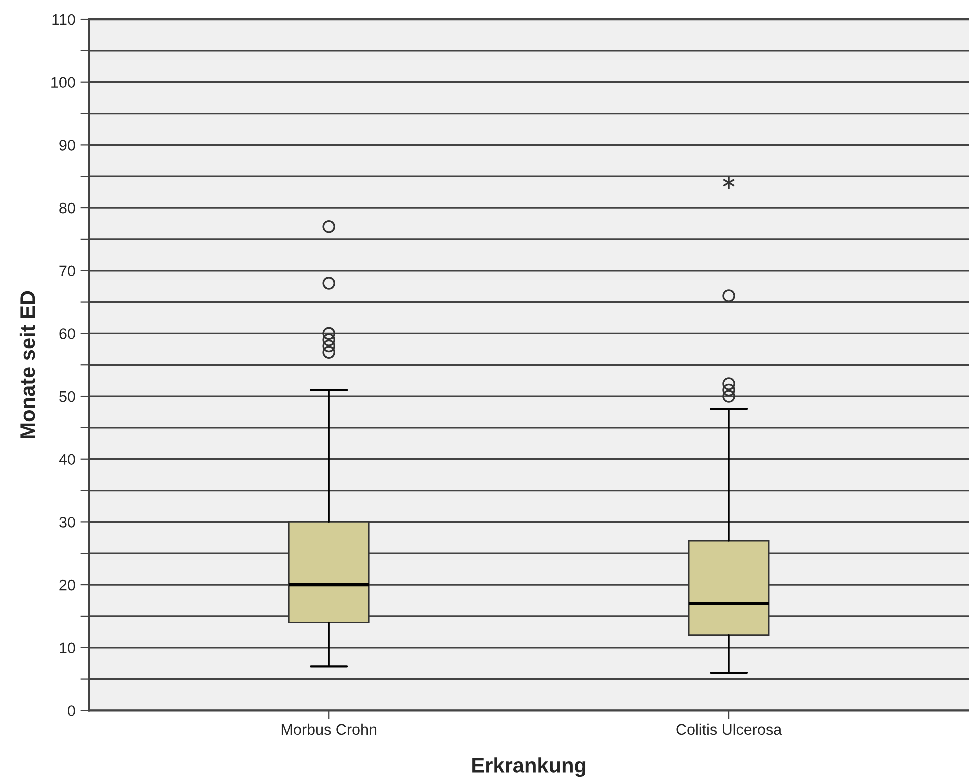 Image resolution: width=969 pixels, height=781 pixels. What do you see at coordinates (28, 364) in the screenshot?
I see `y-axis-title: Monate seit ED` at bounding box center [28, 364].